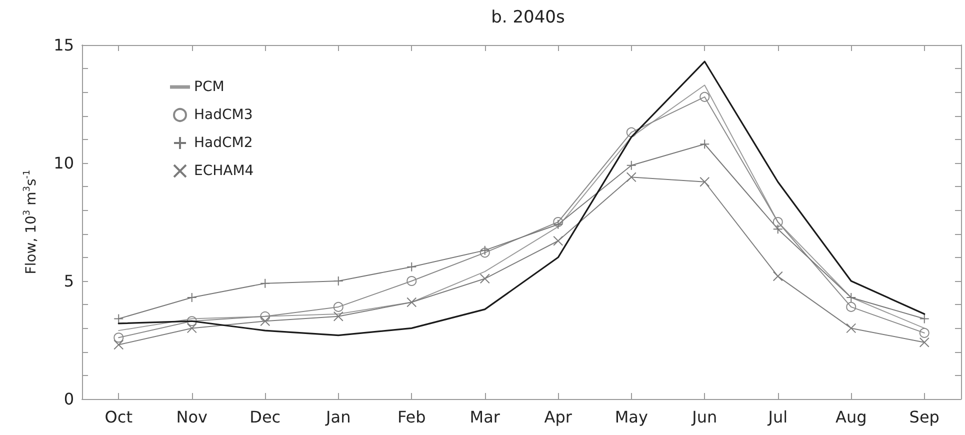  What do you see at coordinates (528, 18) in the screenshot?
I see `chart-title: b. 2040s` at bounding box center [528, 18].